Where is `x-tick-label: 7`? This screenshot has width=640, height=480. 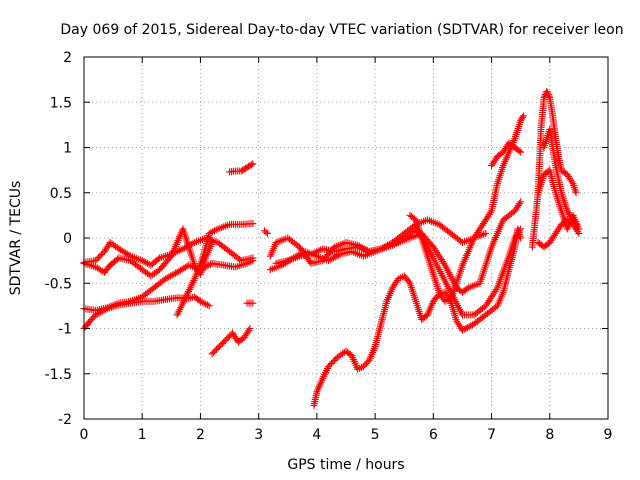
x-tick-label: 7 is located at coordinates (491, 435).